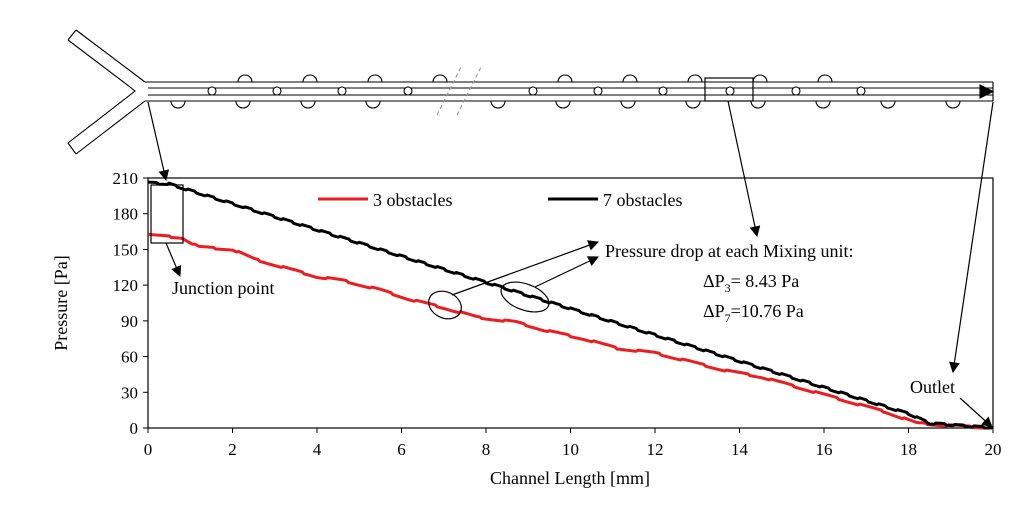  Describe the element at coordinates (232, 449) in the screenshot. I see `x-tick-label: 2` at that location.